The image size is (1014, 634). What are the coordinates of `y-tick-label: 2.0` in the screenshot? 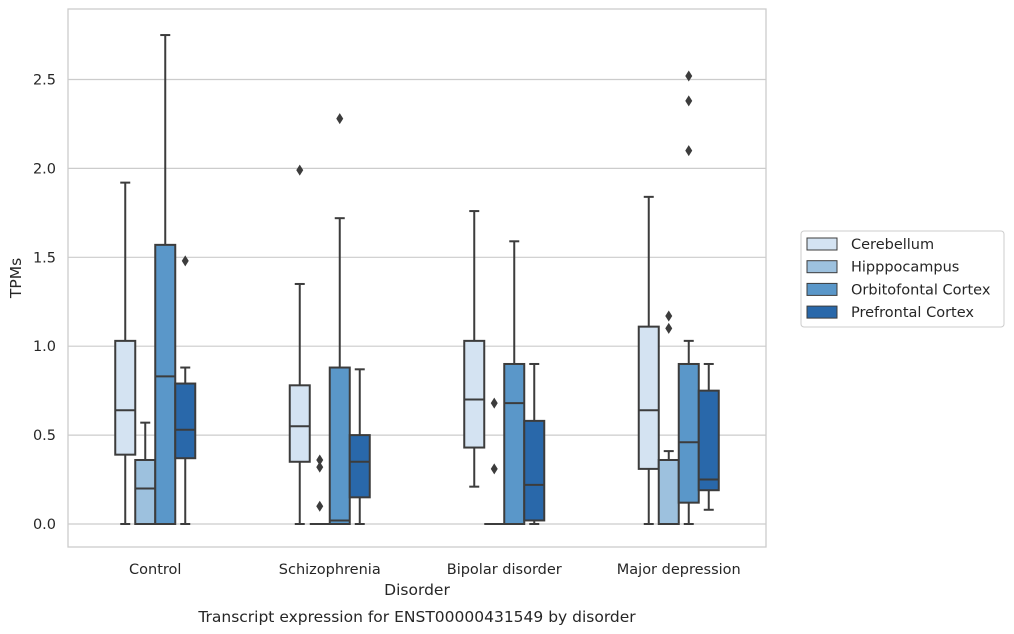 It's located at (44, 169).